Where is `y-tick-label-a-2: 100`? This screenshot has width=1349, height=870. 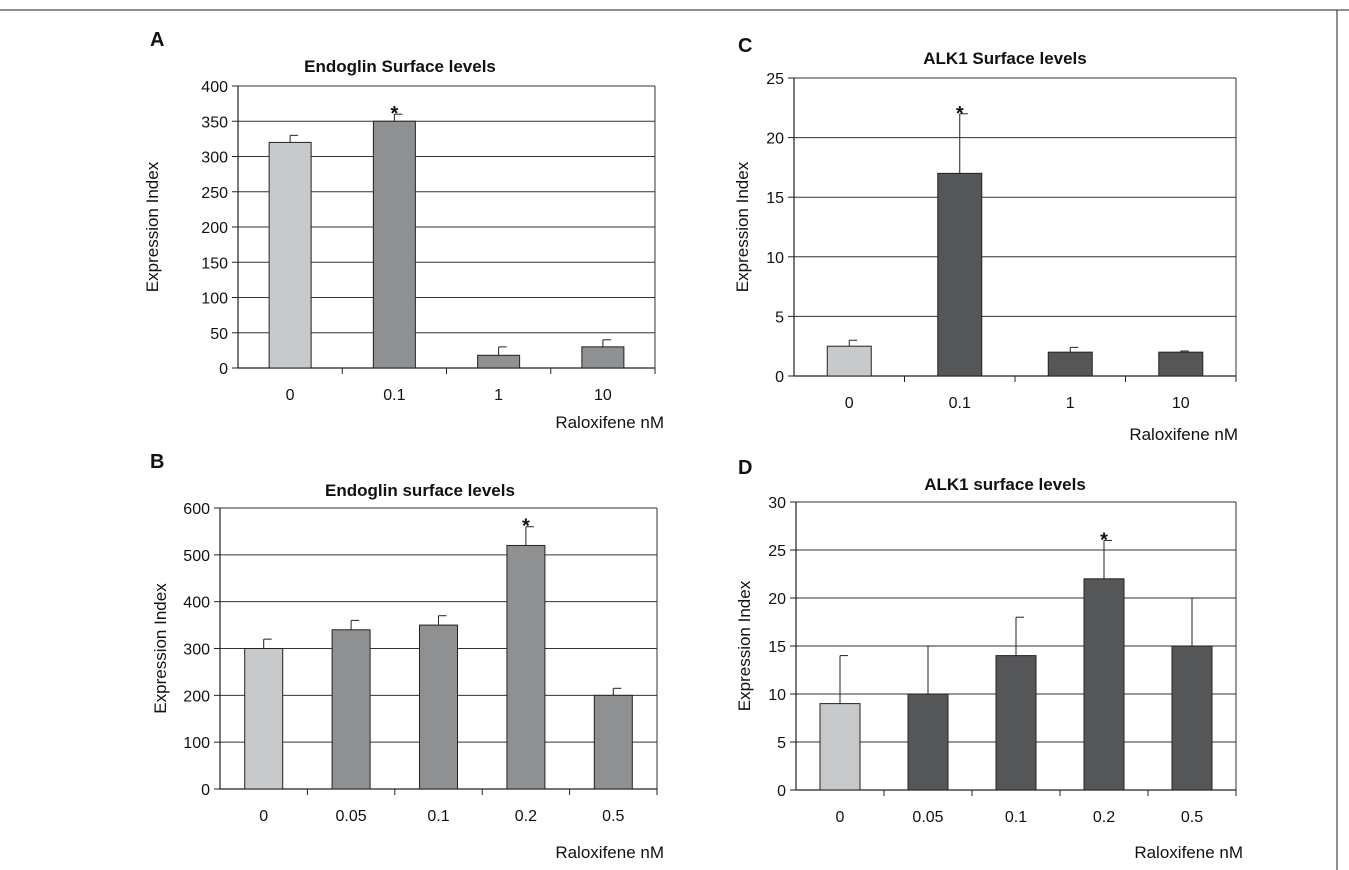
y-tick-label-a-2: 100 is located at coordinates (214, 299).